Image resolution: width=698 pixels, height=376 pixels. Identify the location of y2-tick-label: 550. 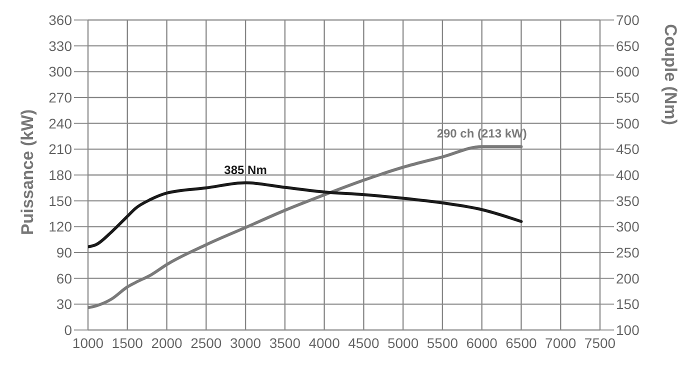
(628, 97).